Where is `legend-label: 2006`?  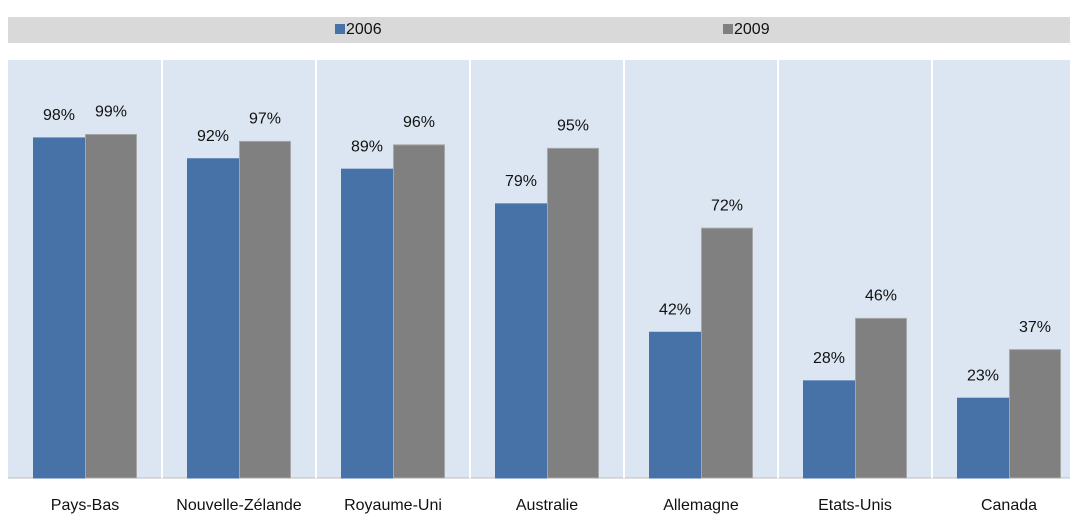
legend-label: 2006 is located at coordinates (364, 29).